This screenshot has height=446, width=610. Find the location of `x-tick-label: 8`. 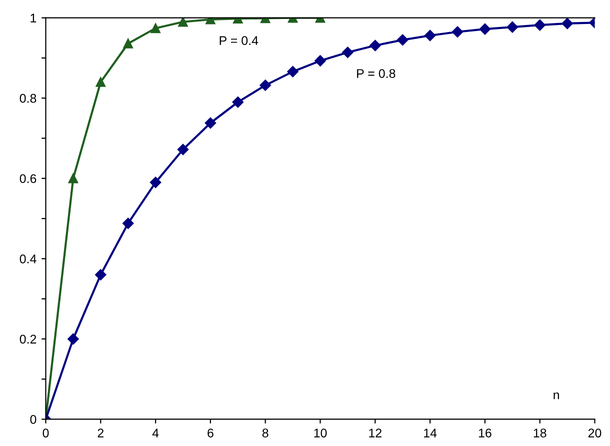

x-tick-label: 8 is located at coordinates (265, 433).